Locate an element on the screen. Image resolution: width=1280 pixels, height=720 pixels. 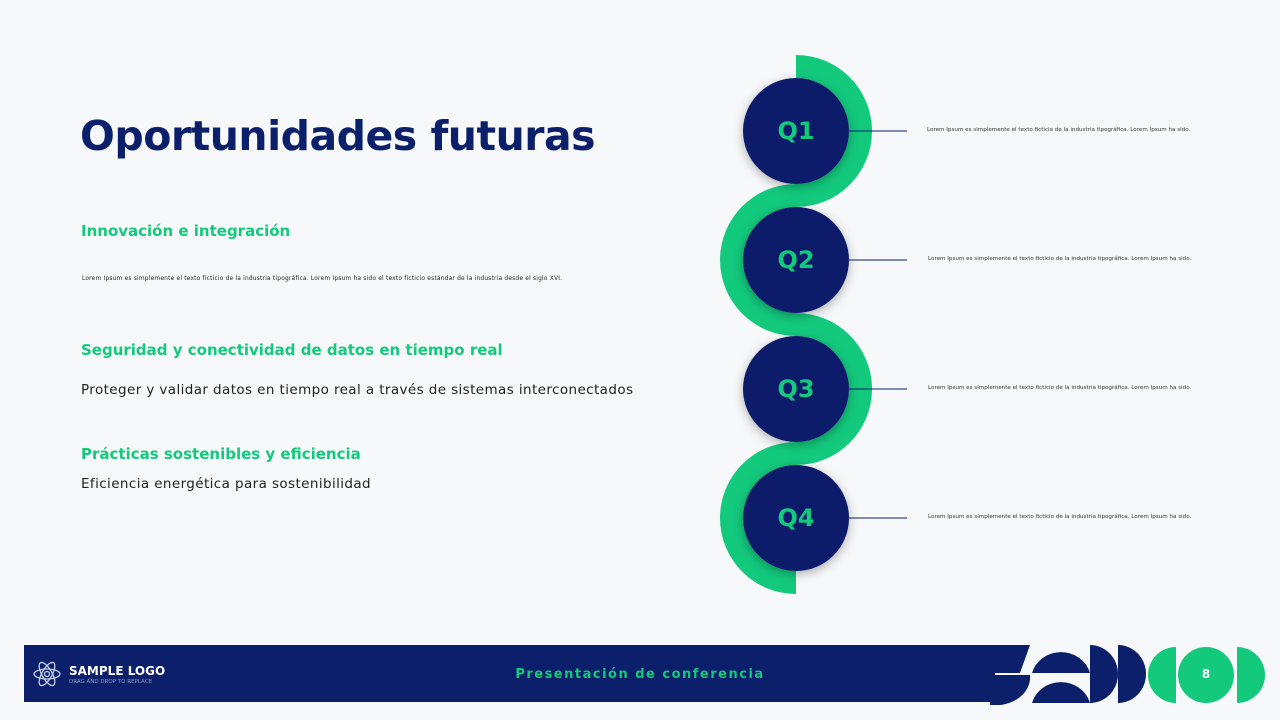
q4-circle is located at coordinates (796, 518).